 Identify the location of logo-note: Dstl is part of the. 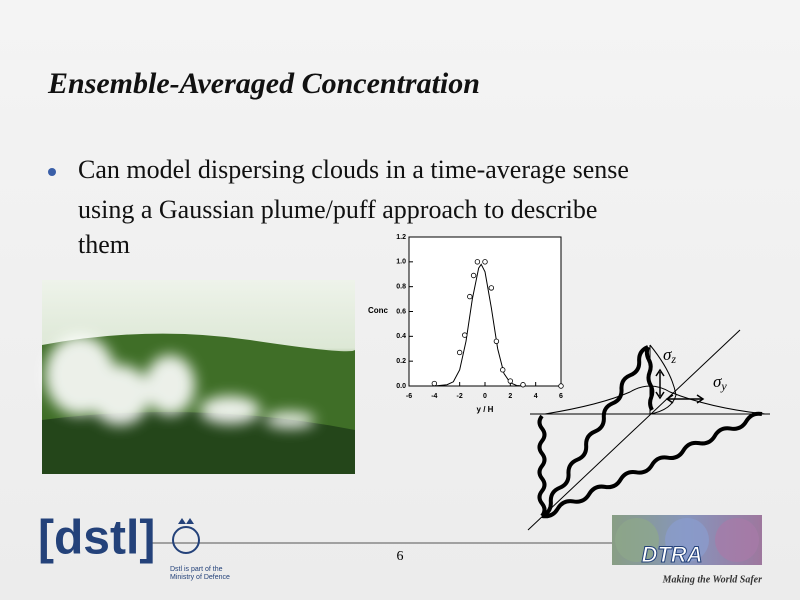
(196, 569).